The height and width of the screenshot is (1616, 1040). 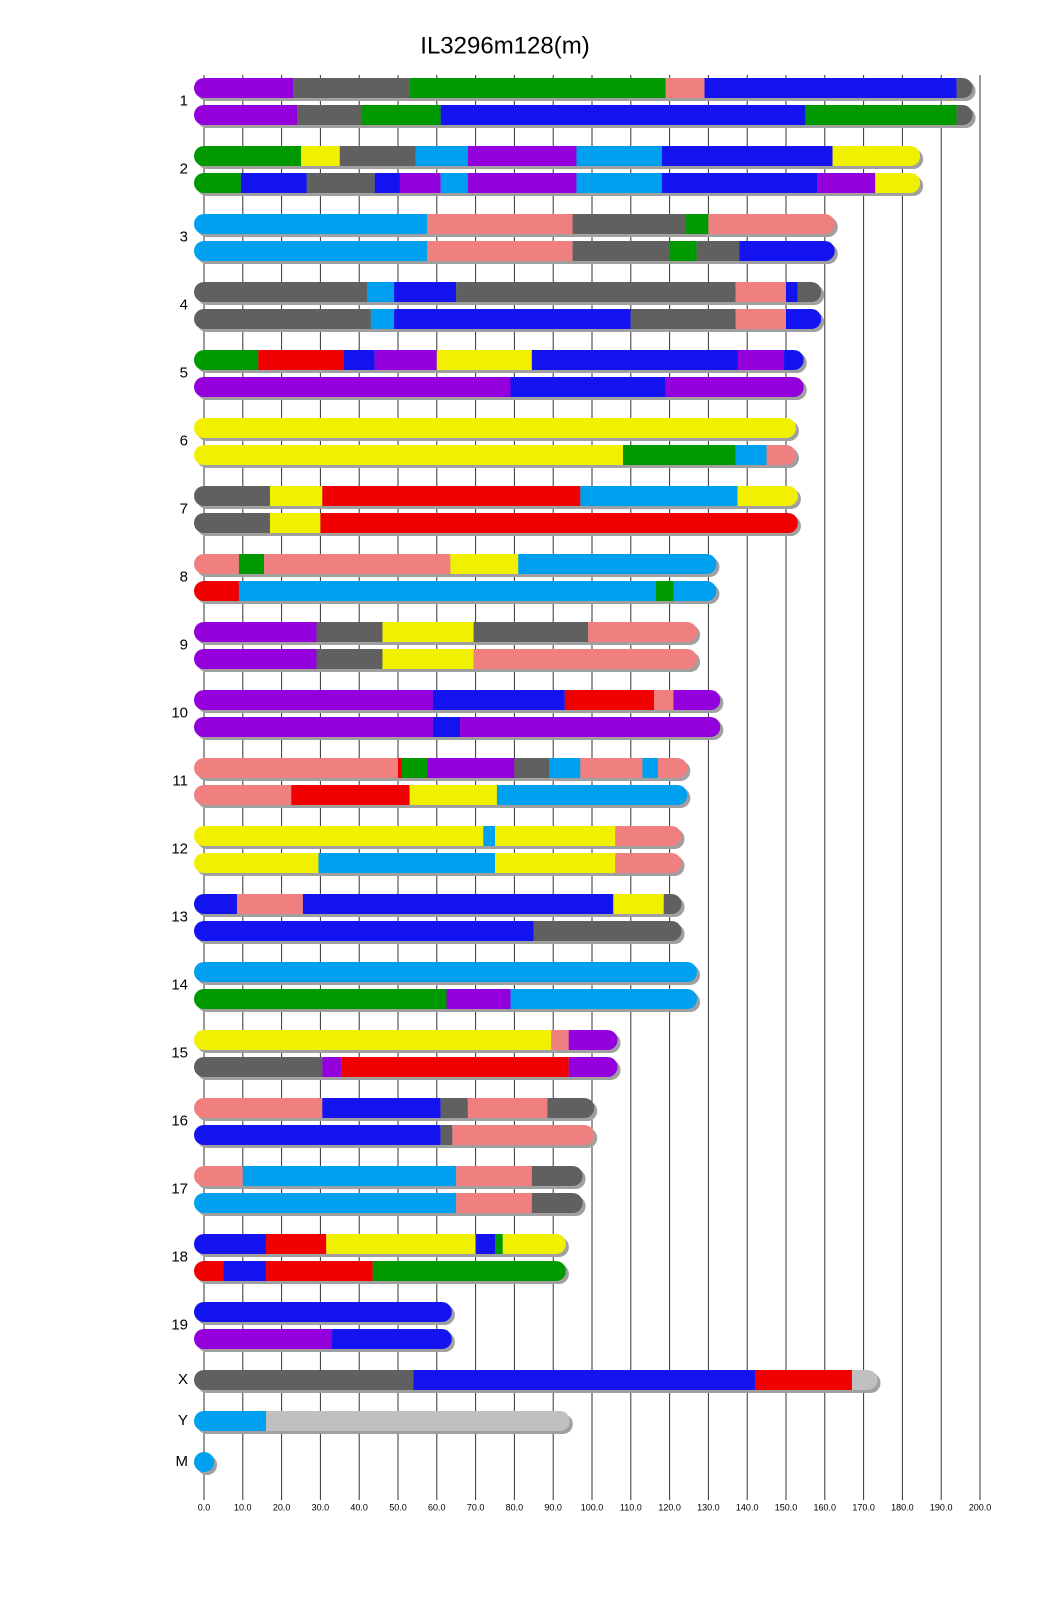 I want to click on chart-title: IL3296m128(m), so click(x=504, y=45).